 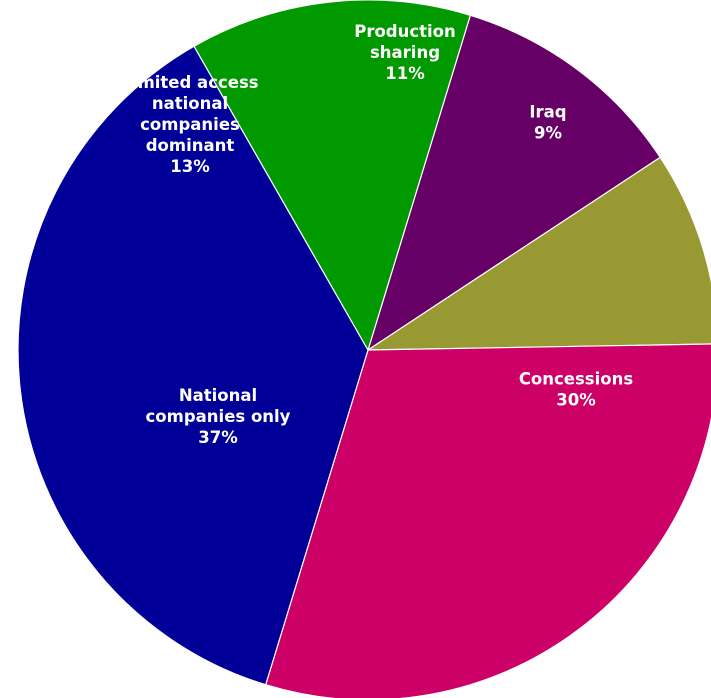 I want to click on slice-name-line: Iraq, so click(x=547, y=112).